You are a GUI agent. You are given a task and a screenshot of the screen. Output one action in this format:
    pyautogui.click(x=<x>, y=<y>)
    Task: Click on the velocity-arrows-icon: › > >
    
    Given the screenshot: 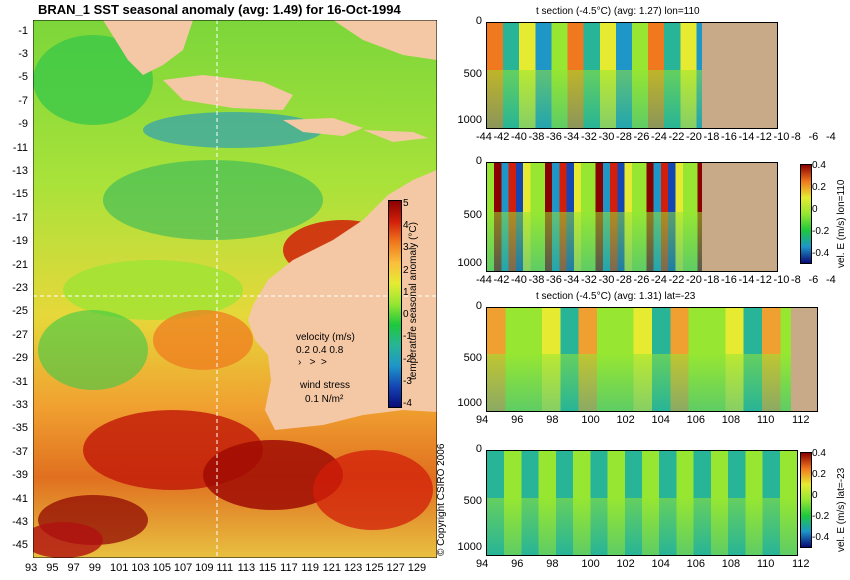 What is the action you would take?
    pyautogui.click(x=312, y=362)
    